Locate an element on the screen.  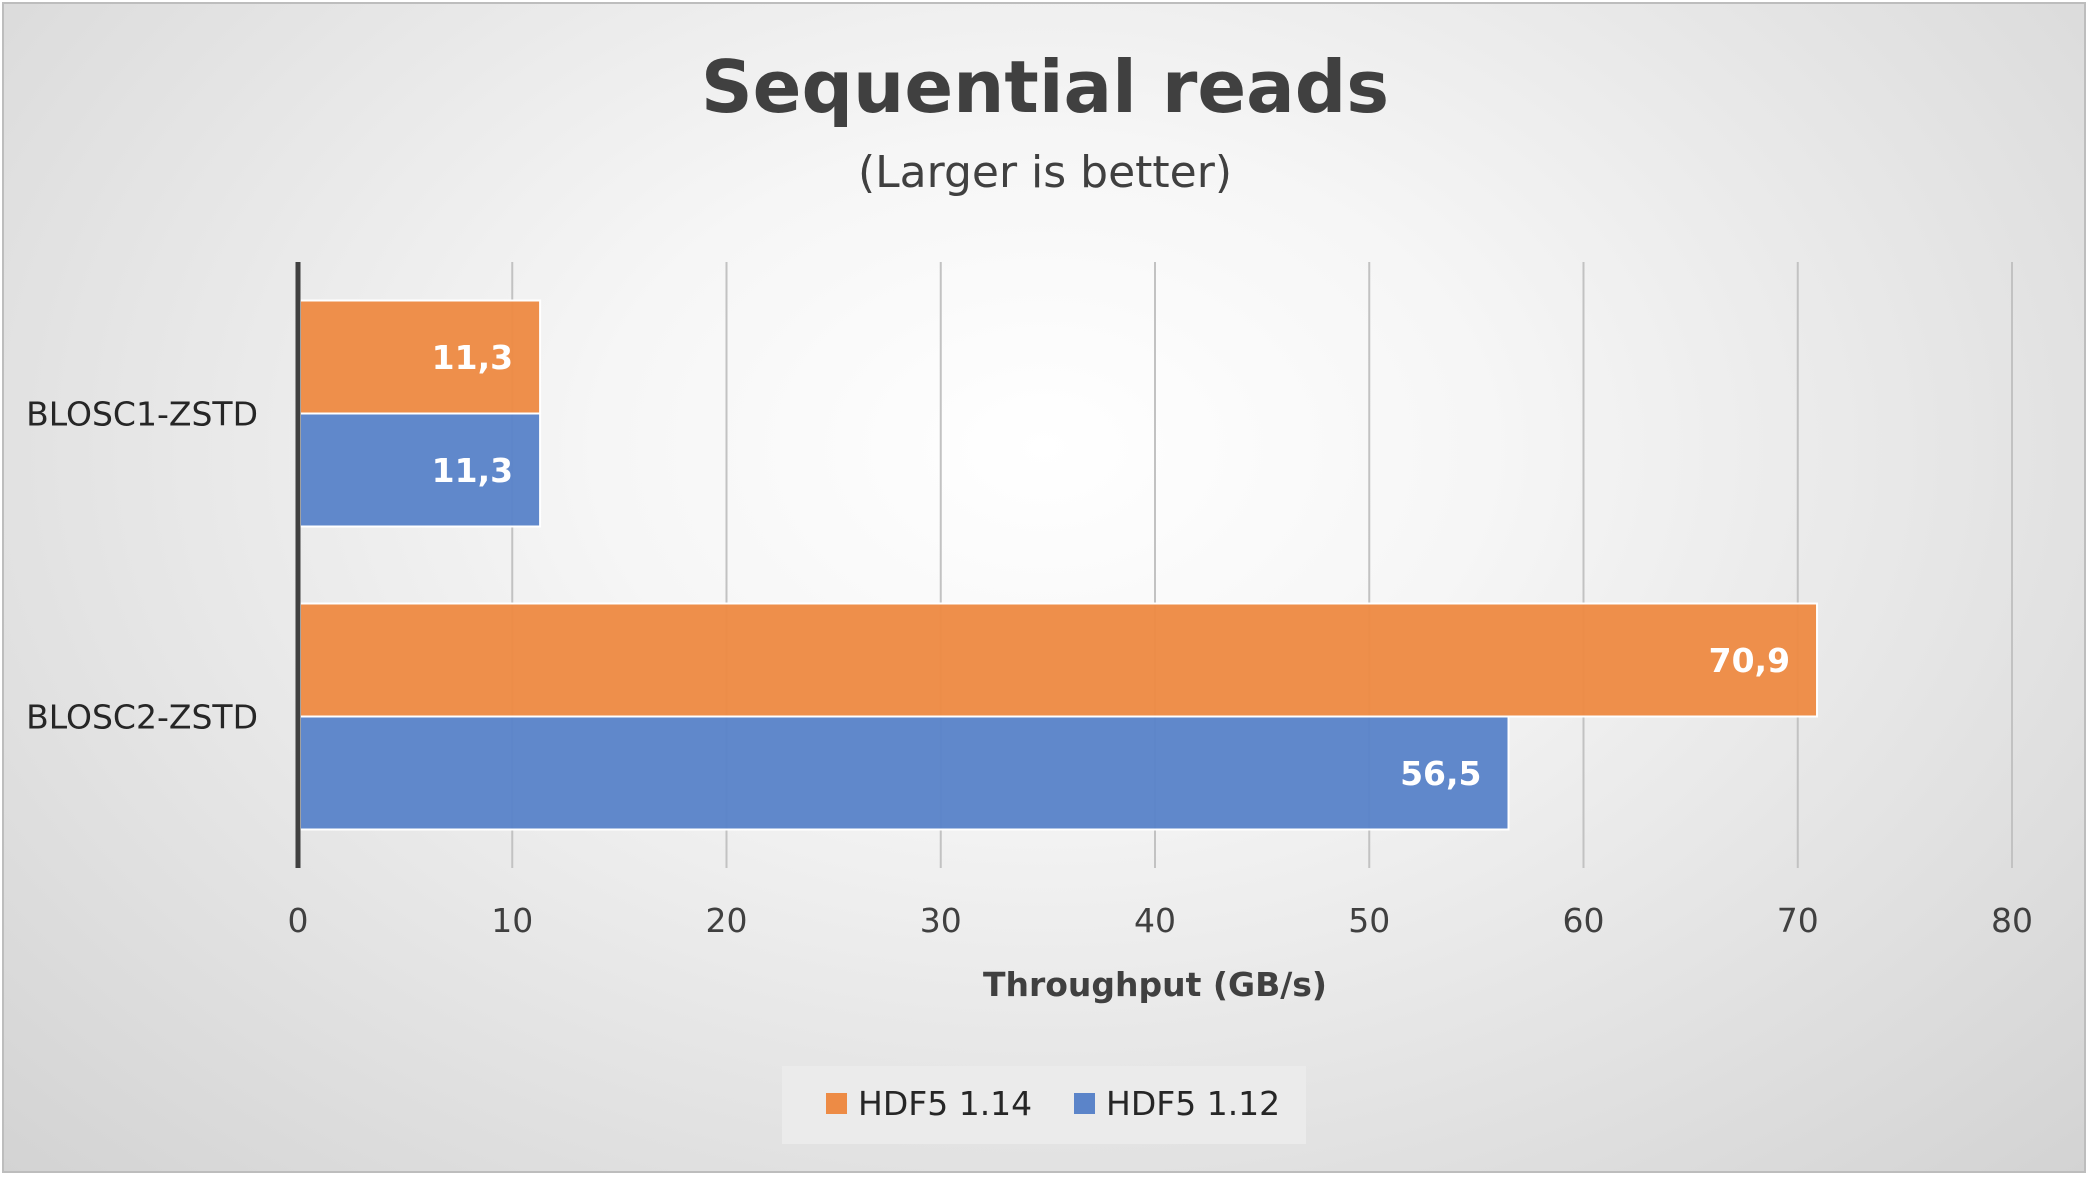
legend-label: HDF5 1.12 is located at coordinates (1193, 1103).